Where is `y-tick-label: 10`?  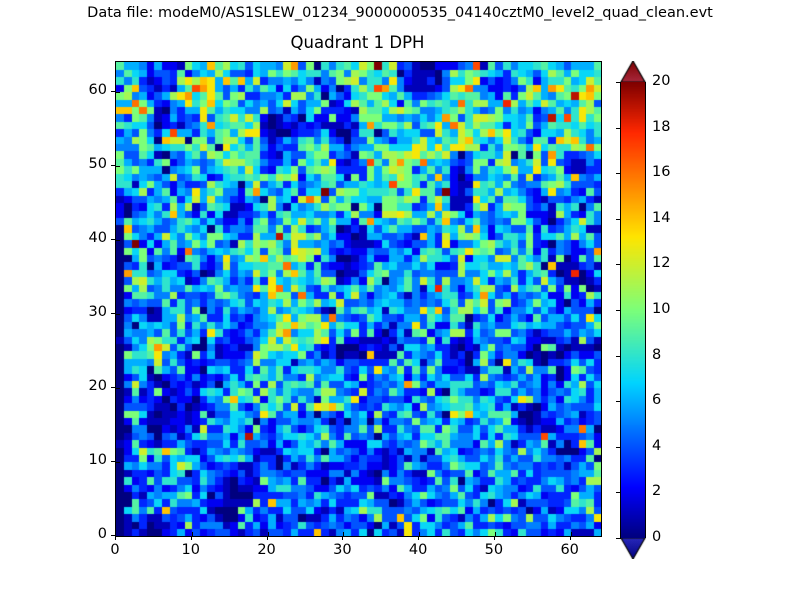
y-tick-label: 10 is located at coordinates (97, 459).